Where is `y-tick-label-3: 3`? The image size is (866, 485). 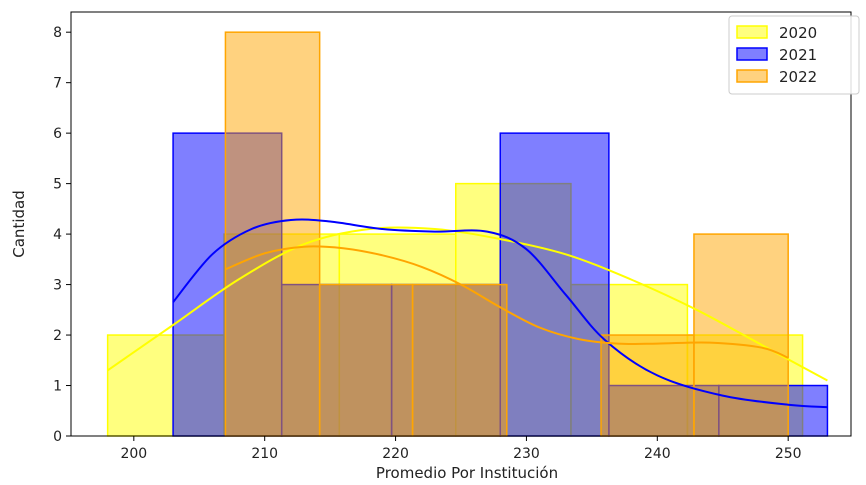 y-tick-label-3: 3 is located at coordinates (57, 286).